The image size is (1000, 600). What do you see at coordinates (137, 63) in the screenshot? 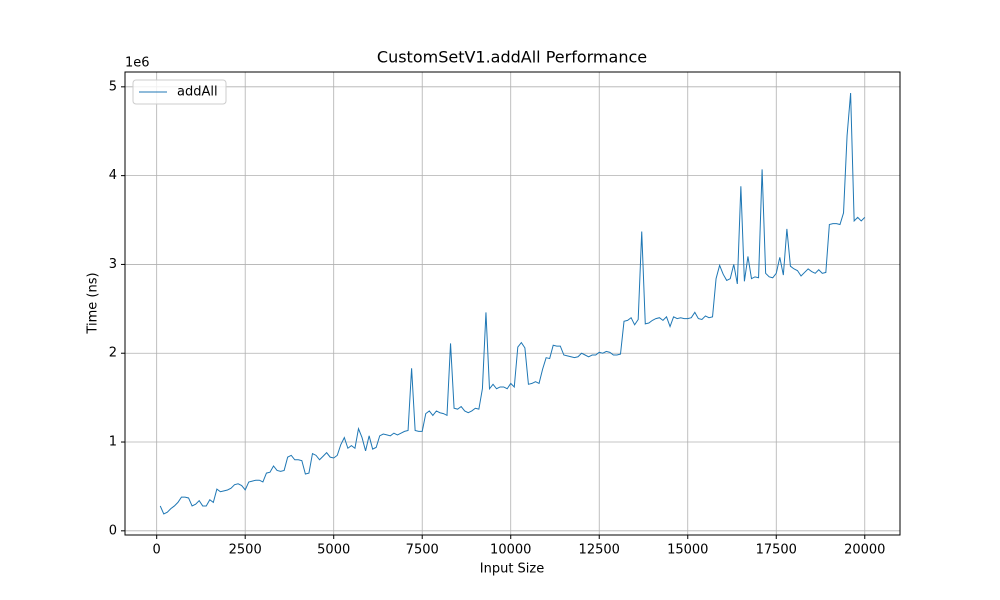
I see `y-offset-label: 1e6` at bounding box center [137, 63].